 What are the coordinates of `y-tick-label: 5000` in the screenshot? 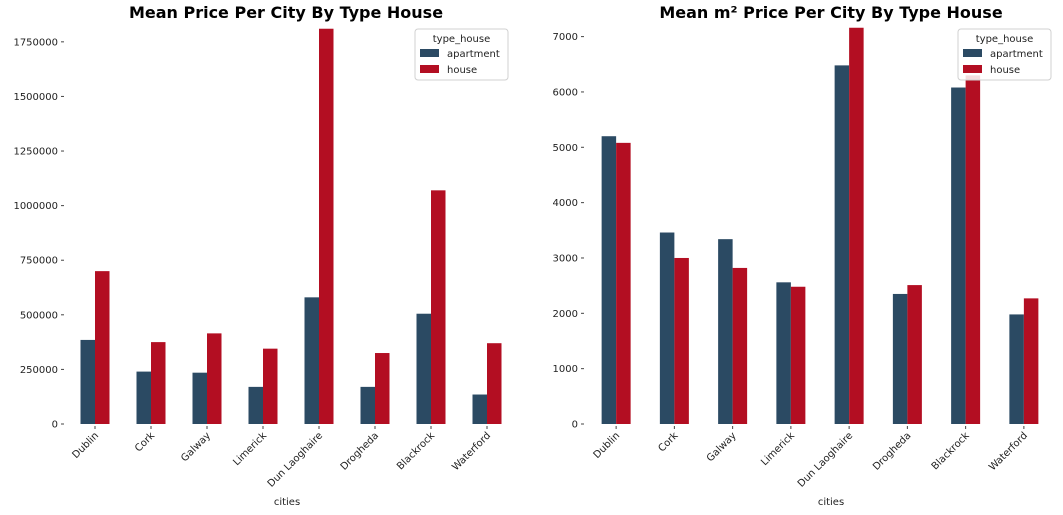 It's located at (565, 148).